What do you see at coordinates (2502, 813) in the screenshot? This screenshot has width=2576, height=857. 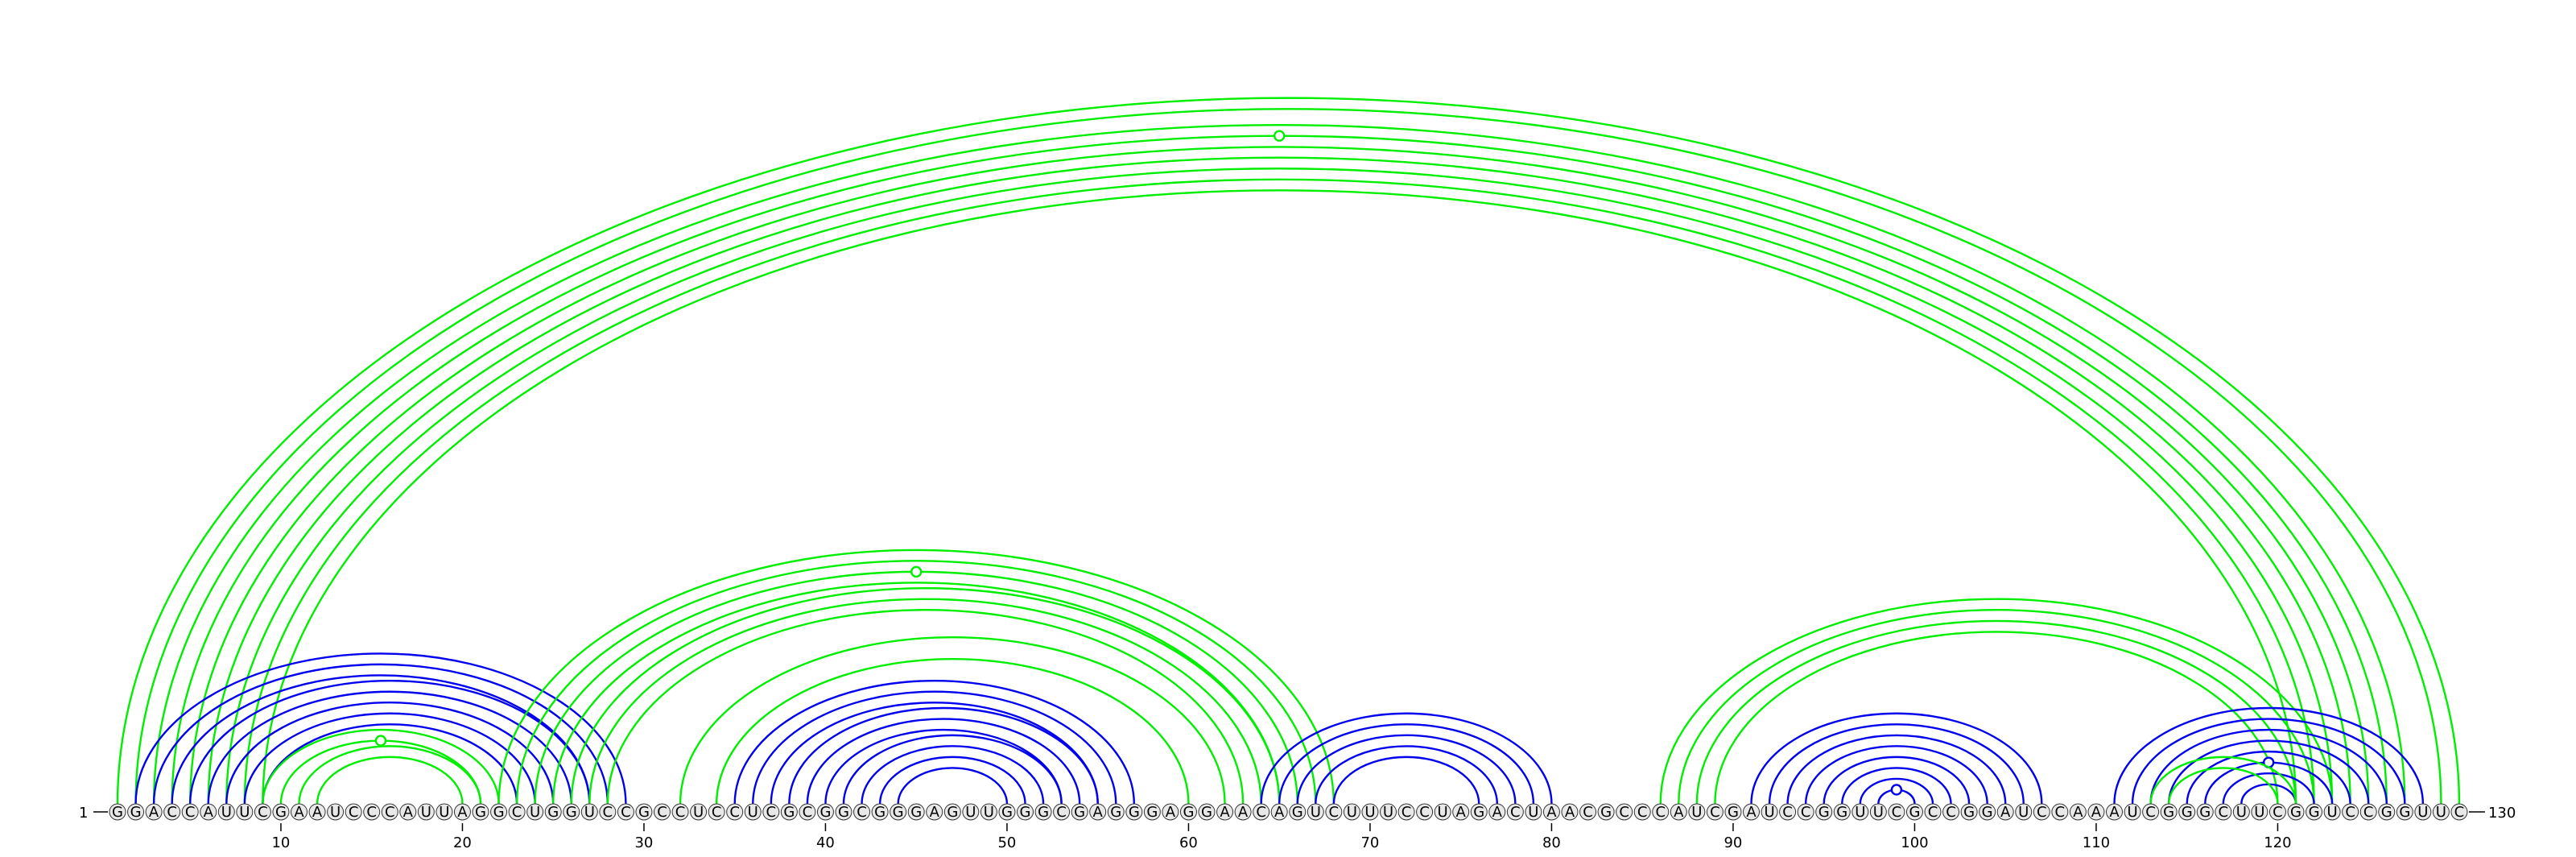 I see `end-position-label: 130` at bounding box center [2502, 813].